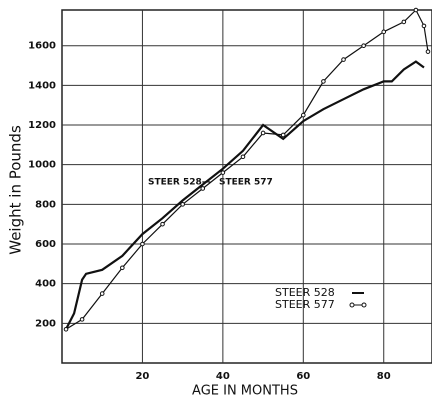 The image size is (432, 401). What do you see at coordinates (45, 204) in the screenshot?
I see `y-tick-label: 800` at bounding box center [45, 204].